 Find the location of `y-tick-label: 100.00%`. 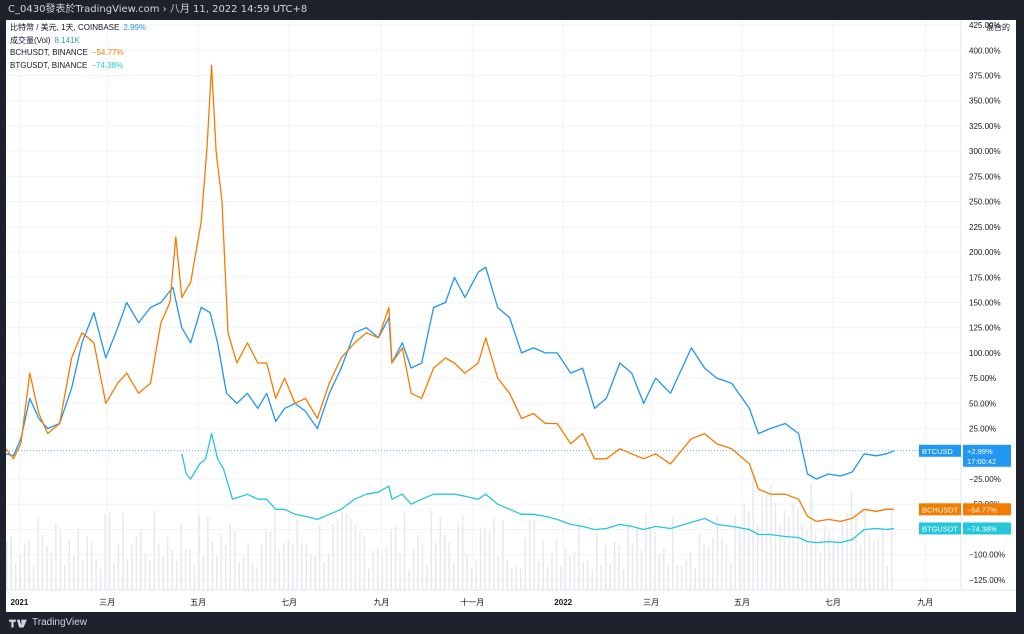

y-tick-label: 100.00% is located at coordinates (985, 353).